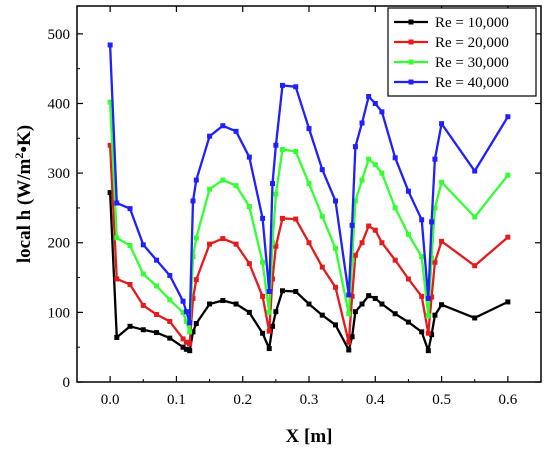 This screenshot has width=550, height=453. I want to click on y-tick-label: 0, so click(67, 383).